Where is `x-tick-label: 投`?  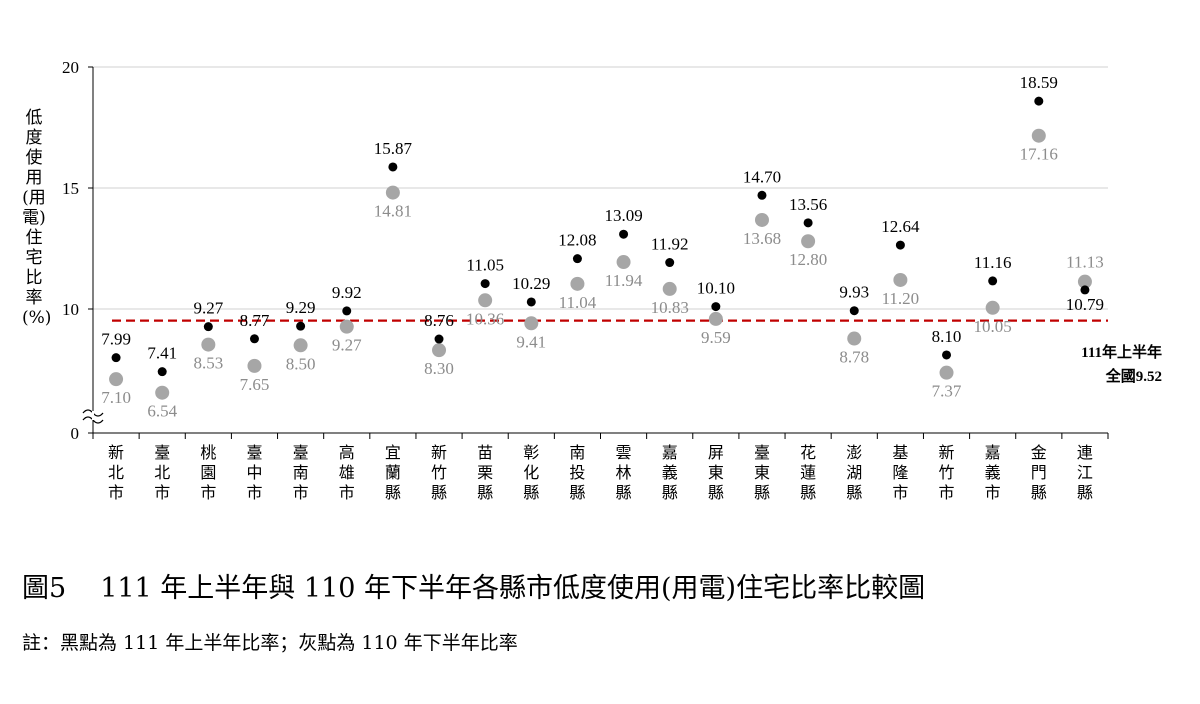
x-tick-label: 投 is located at coordinates (577, 473).